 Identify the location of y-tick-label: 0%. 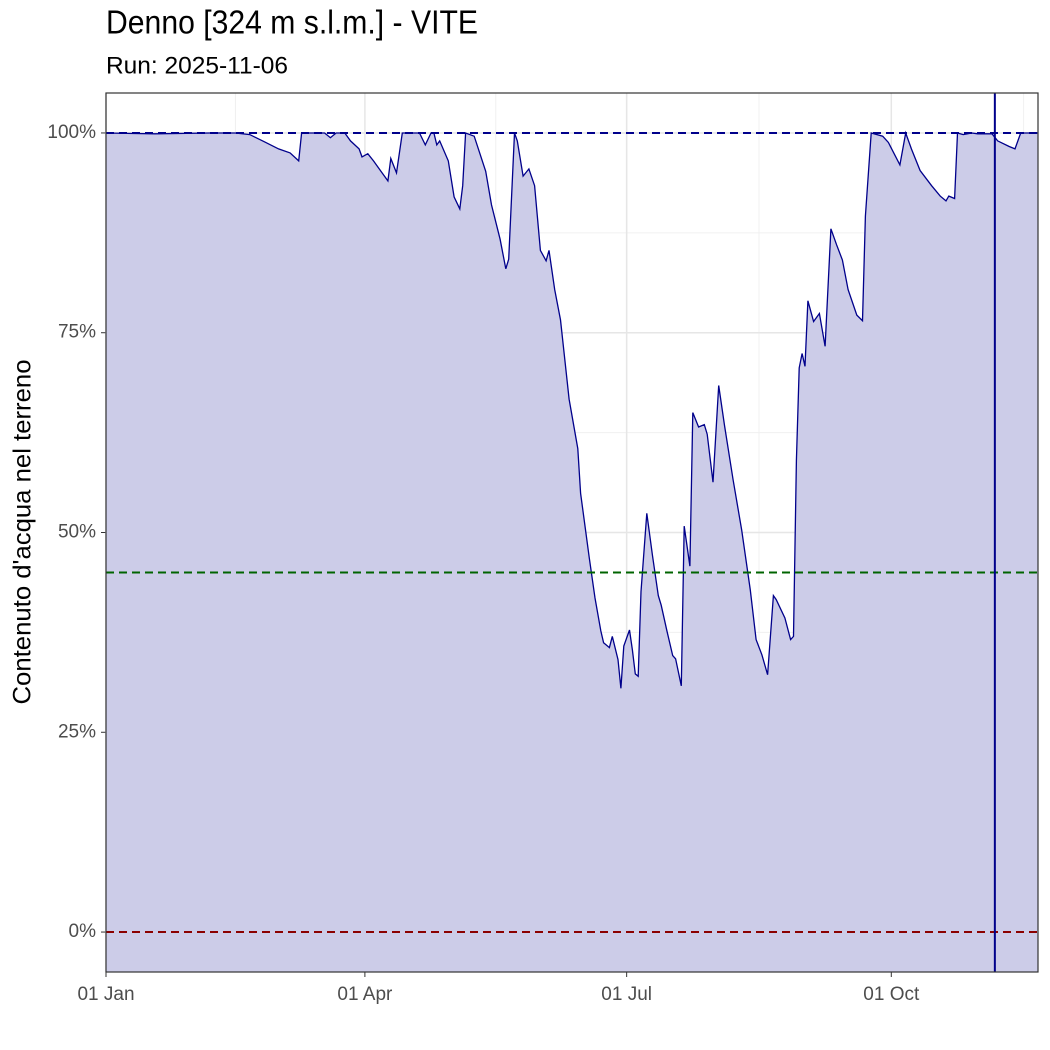
(83, 931).